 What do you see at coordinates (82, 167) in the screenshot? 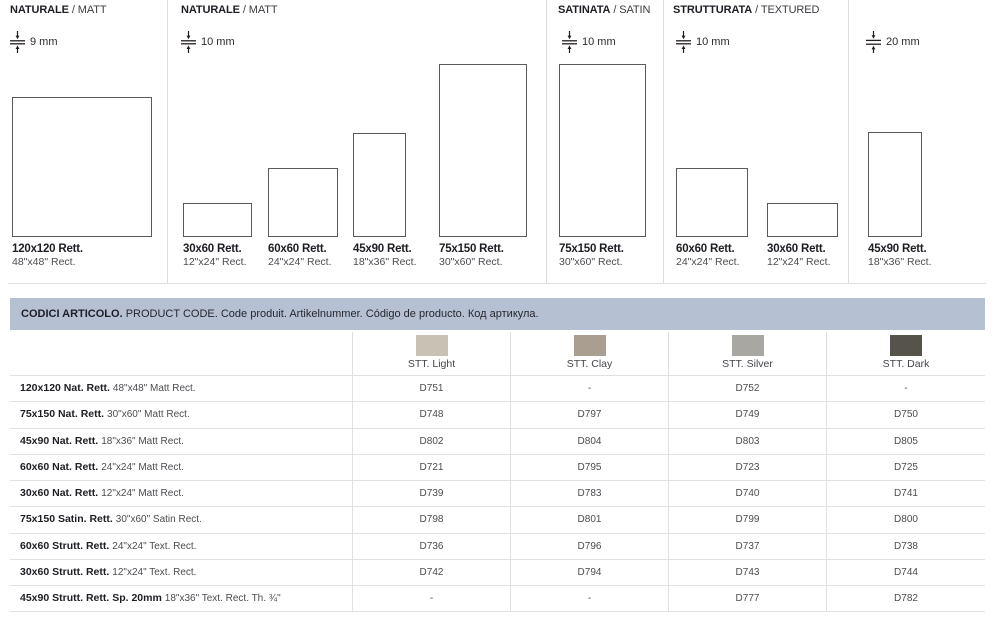
I see `tile-outline-120x120` at bounding box center [82, 167].